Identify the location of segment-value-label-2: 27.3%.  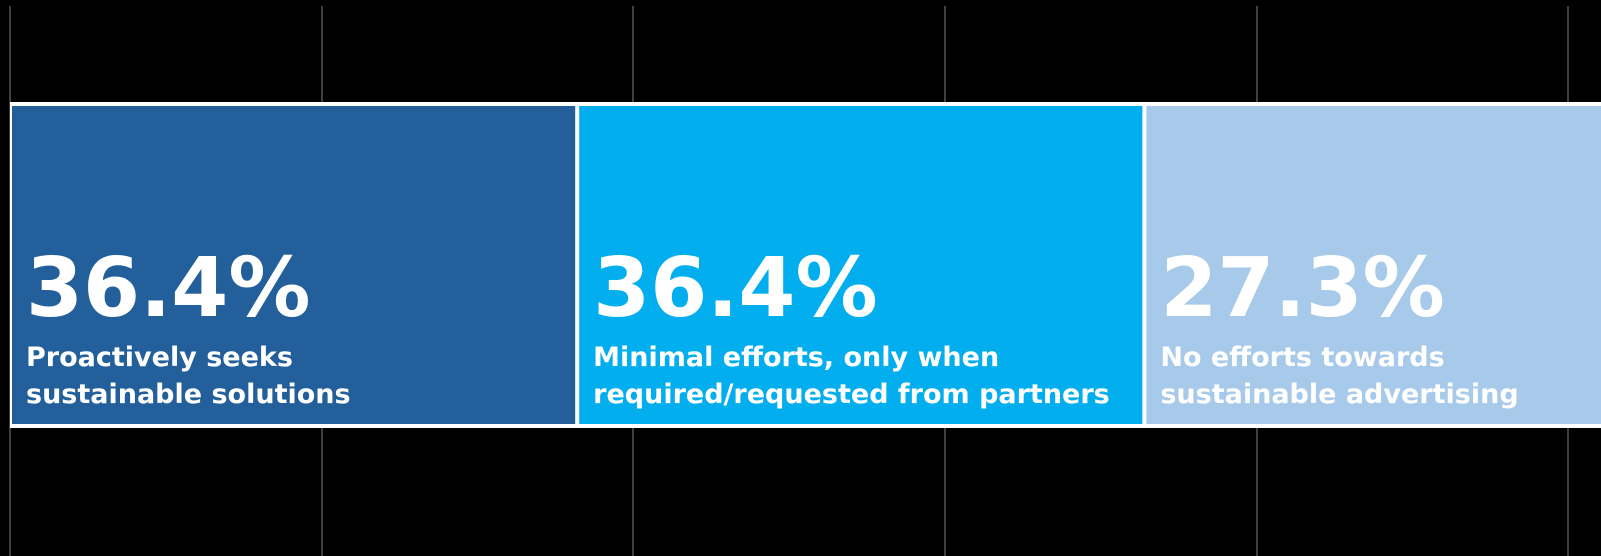
(1302, 288).